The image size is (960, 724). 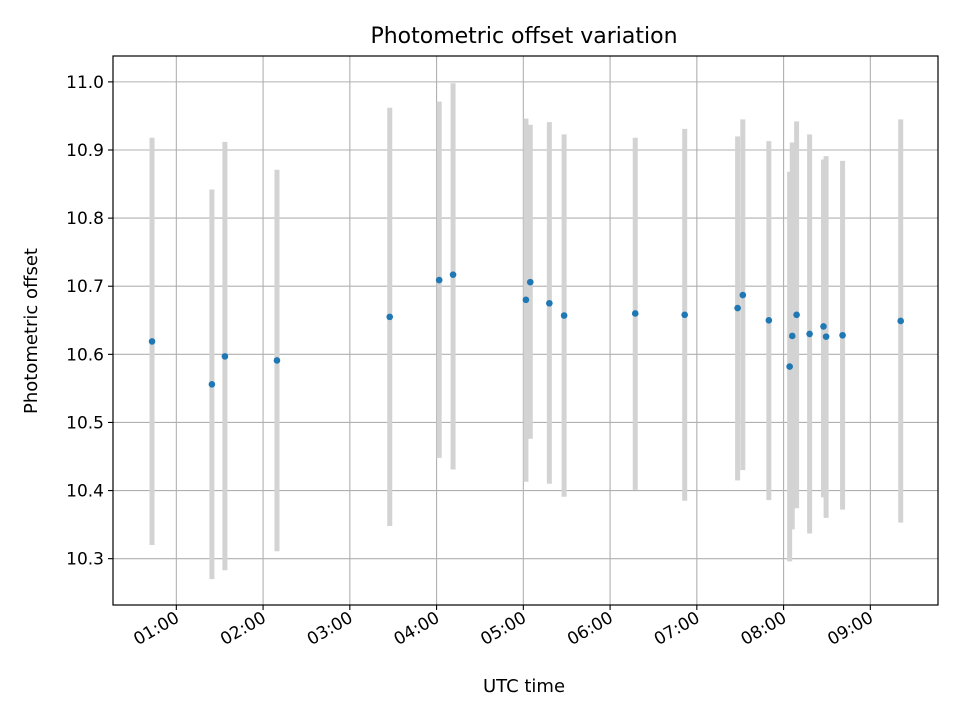 I want to click on y-tick-label: 10.5, so click(x=85, y=423).